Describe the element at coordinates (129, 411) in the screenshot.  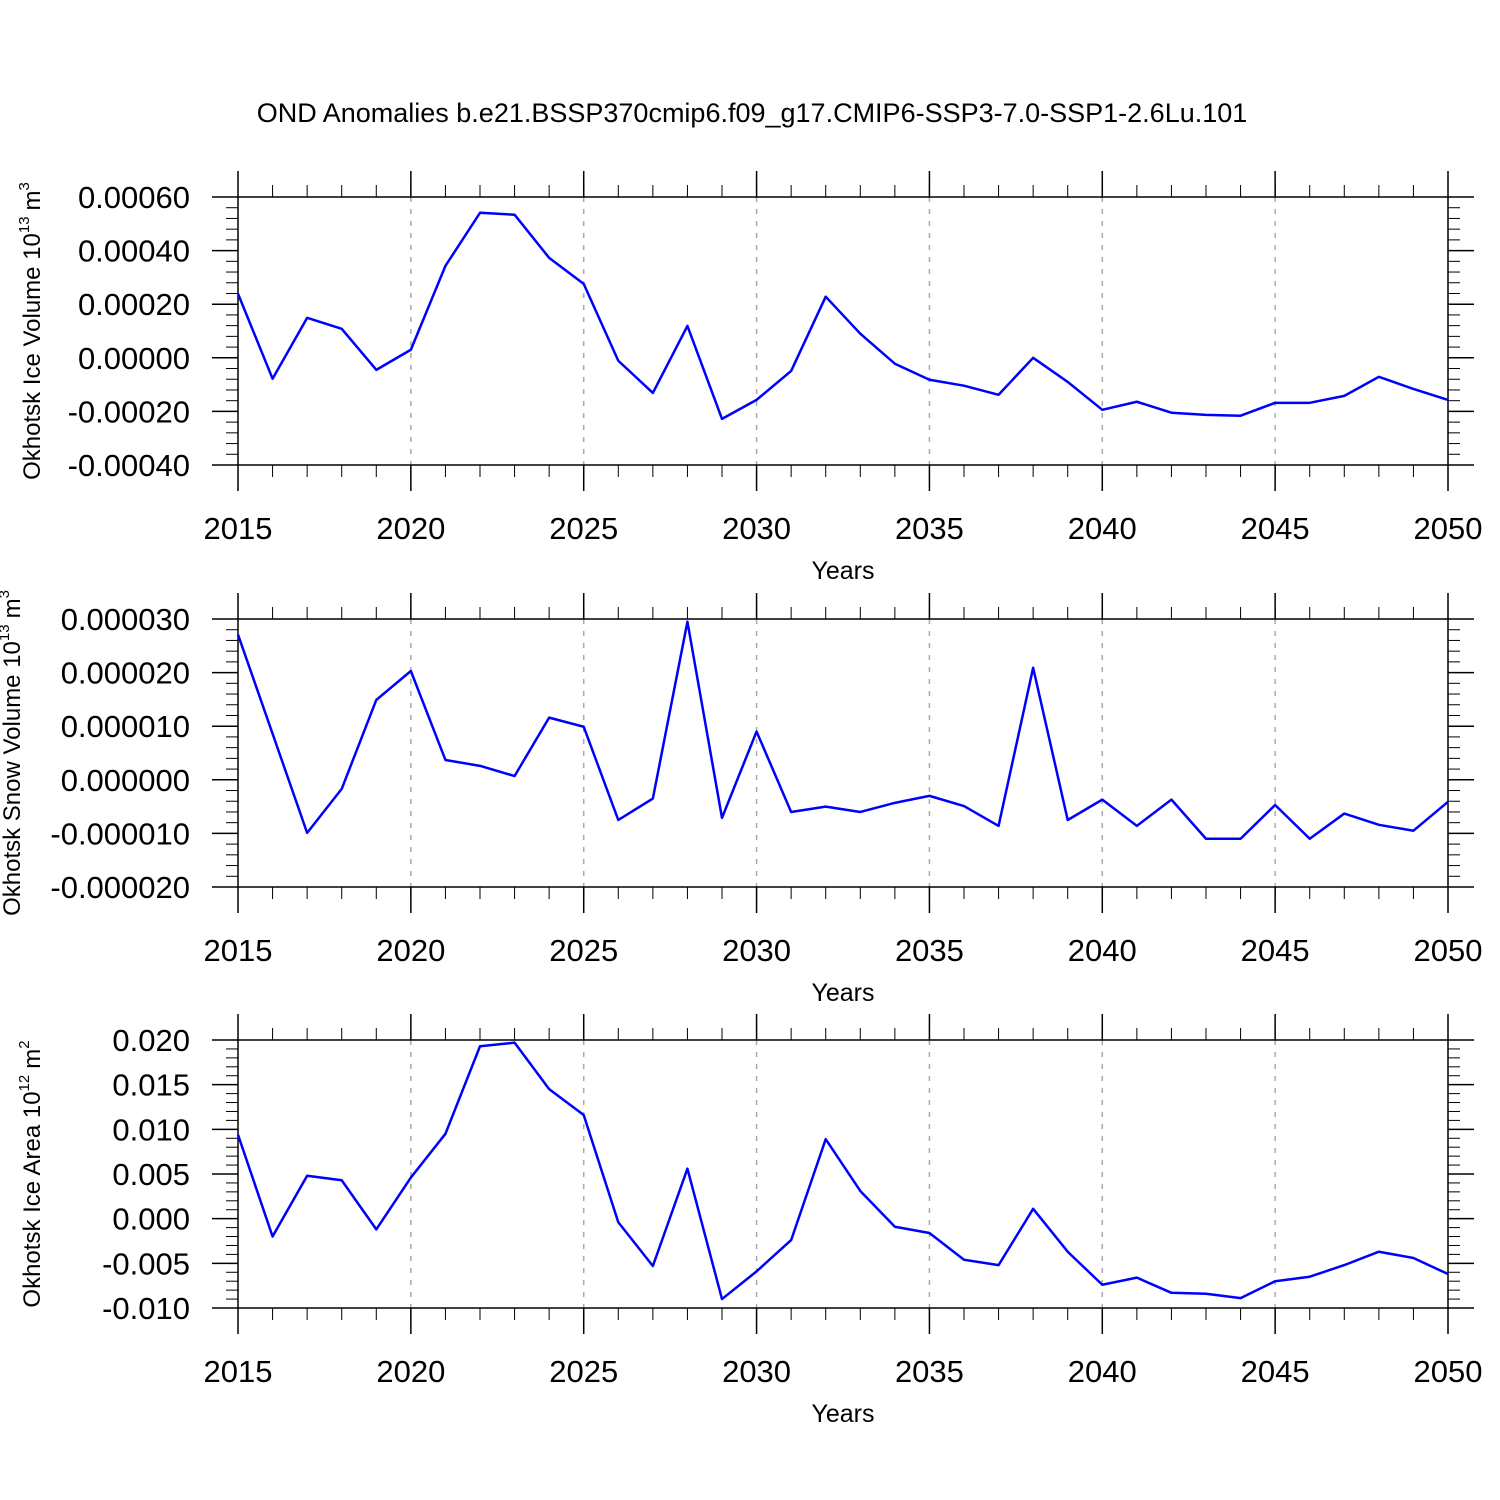
I see `y-tick-label: -0.00020` at that location.